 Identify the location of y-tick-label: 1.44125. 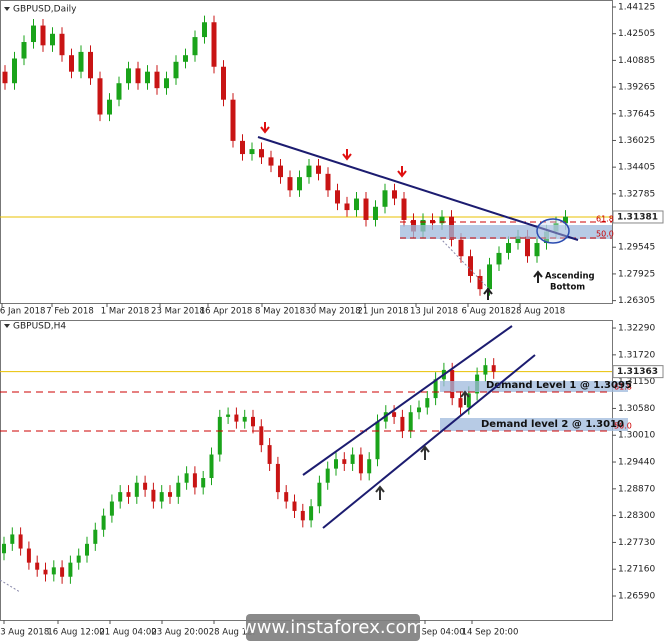
(636, 8).